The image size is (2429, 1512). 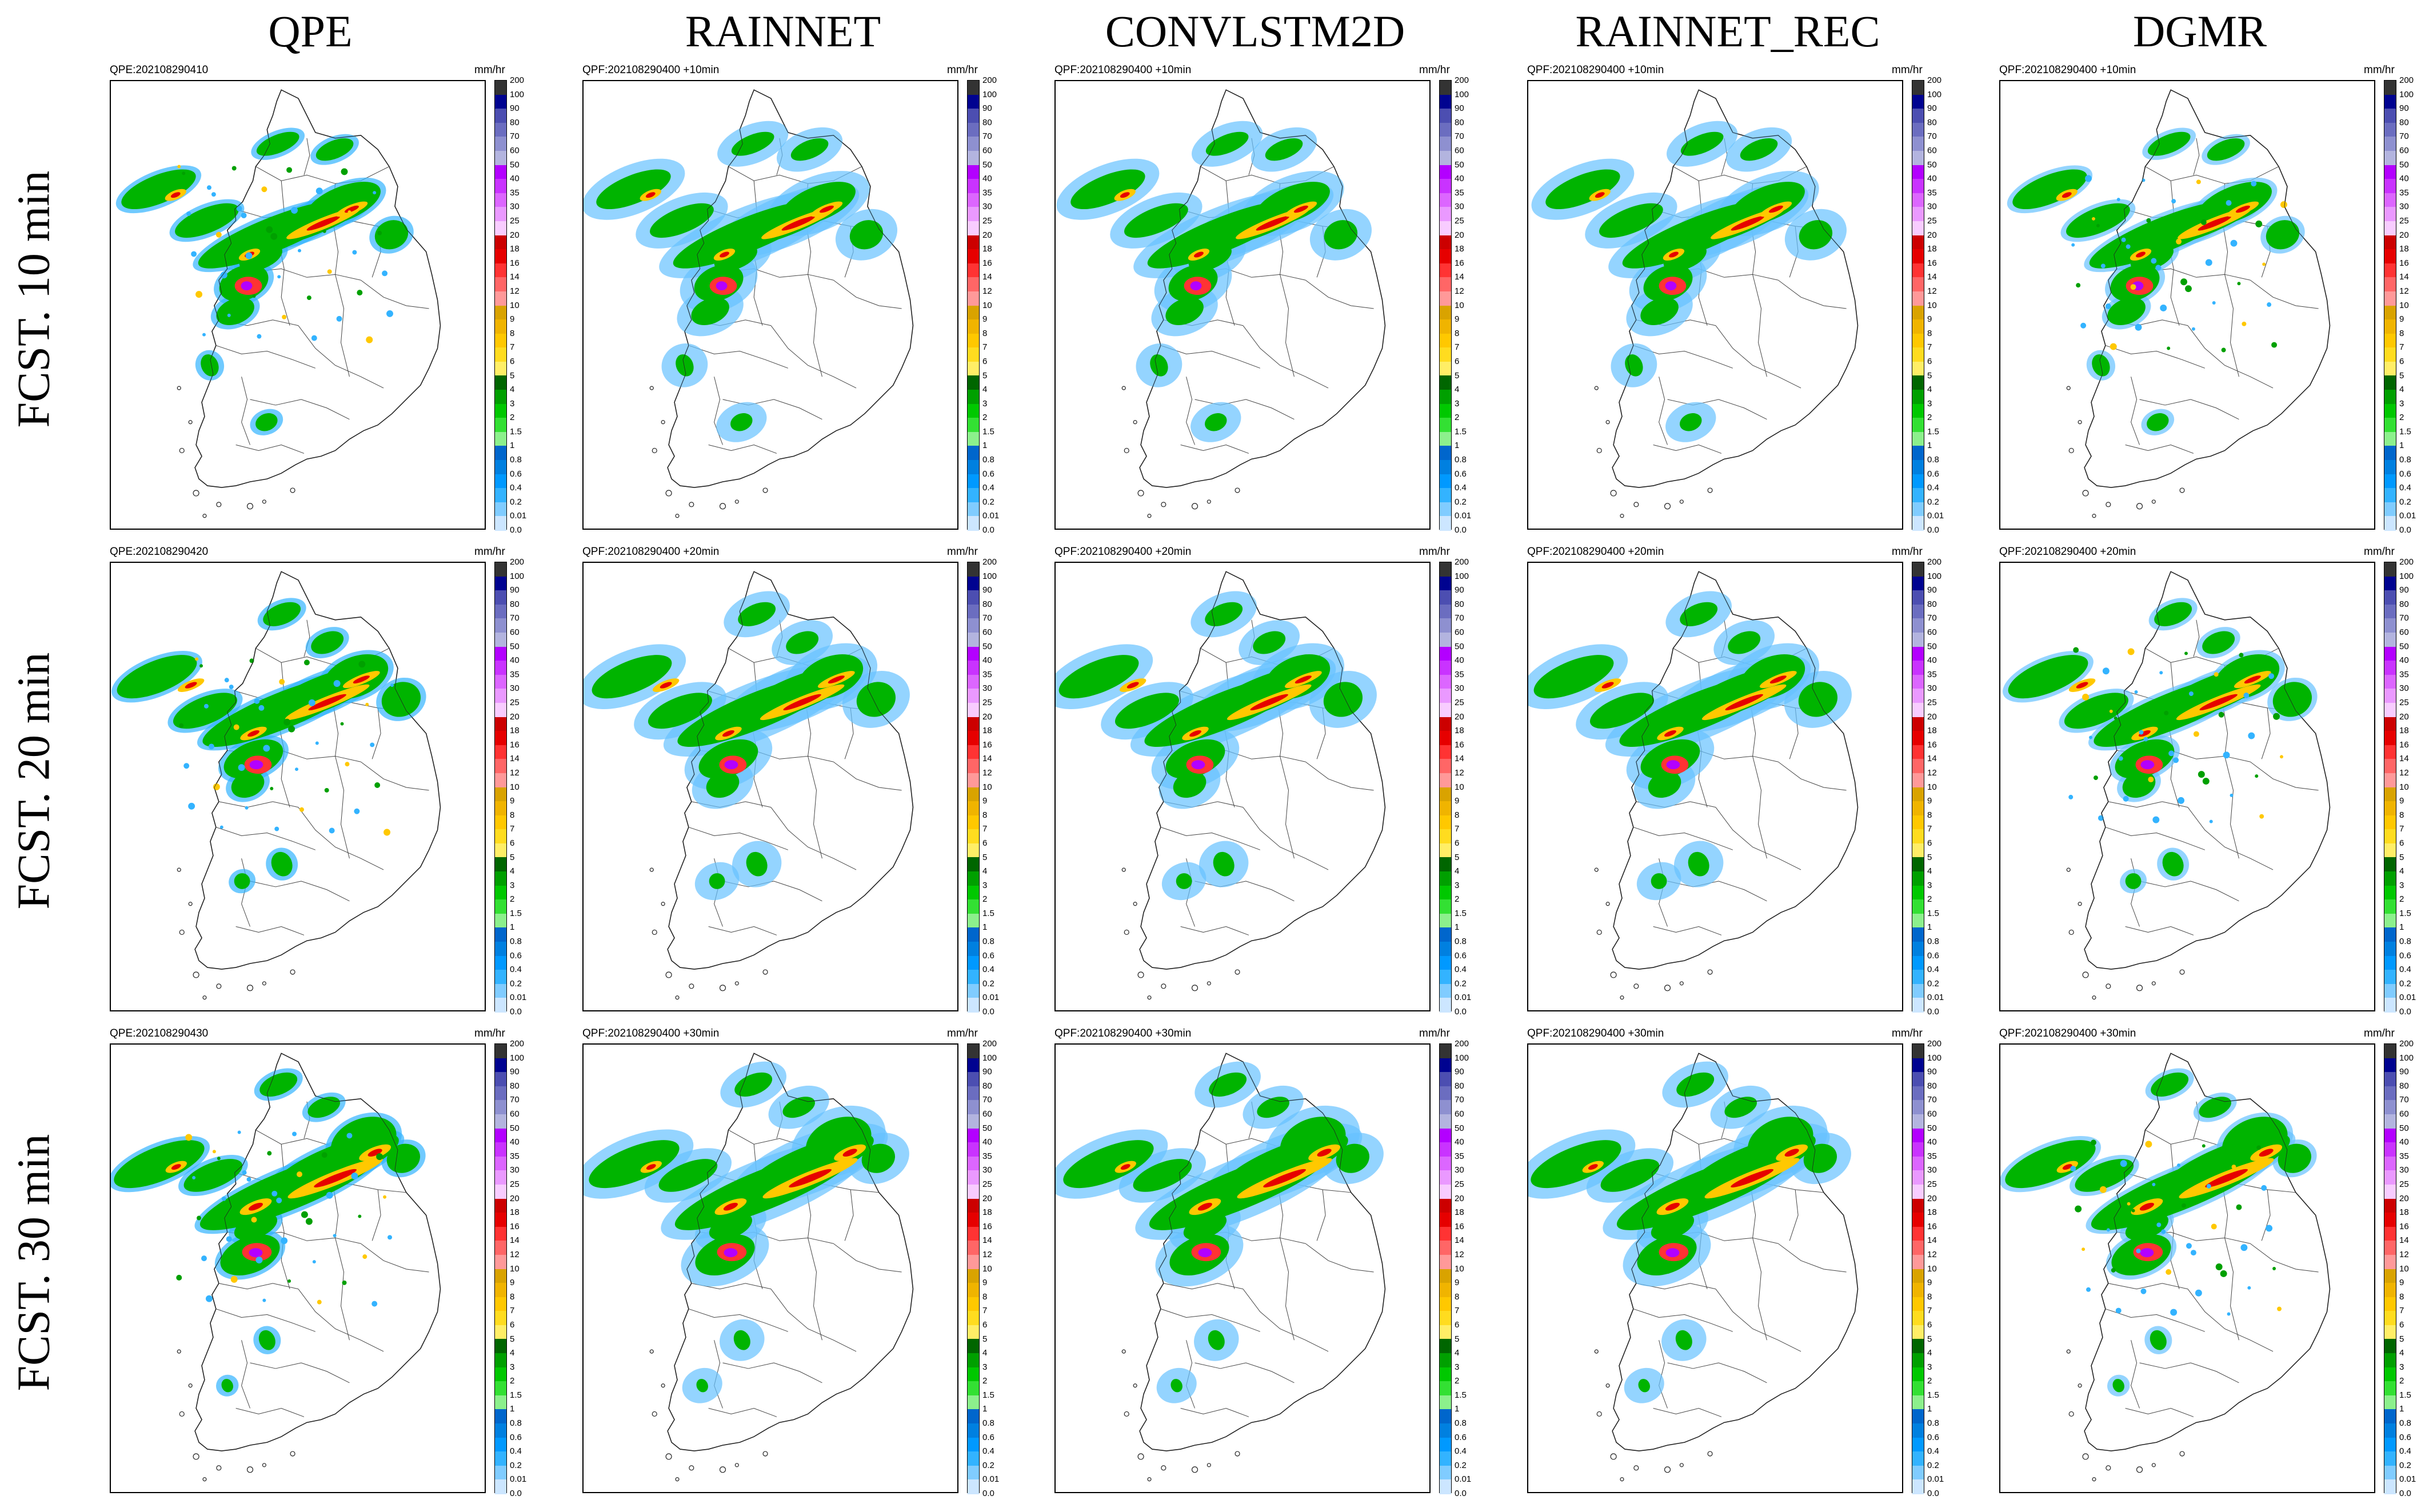 What do you see at coordinates (515, 660) in the screenshot?
I see `colorbar-label: 40` at bounding box center [515, 660].